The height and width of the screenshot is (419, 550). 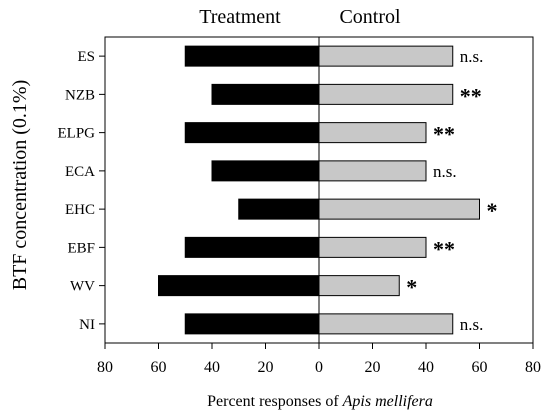 What do you see at coordinates (77, 134) in the screenshot?
I see `category-label: ELPG` at bounding box center [77, 134].